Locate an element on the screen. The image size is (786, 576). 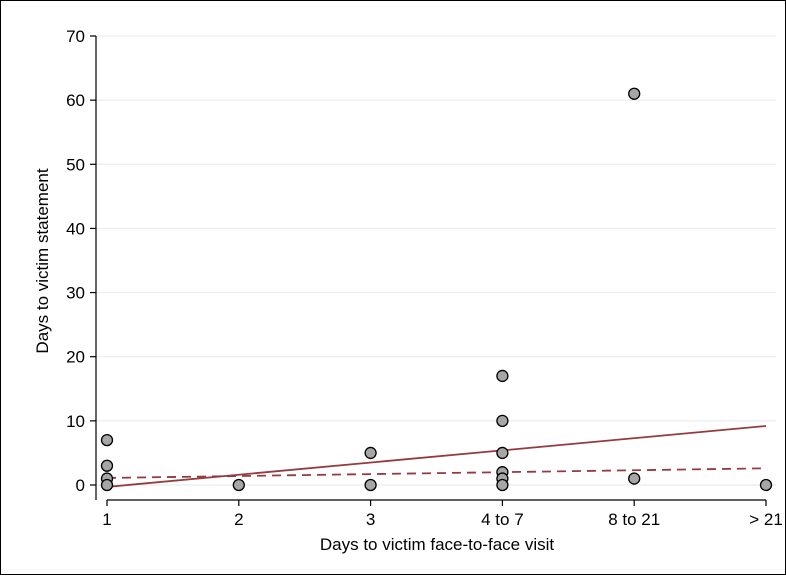
y-tick-label: 20 is located at coordinates (75, 357).